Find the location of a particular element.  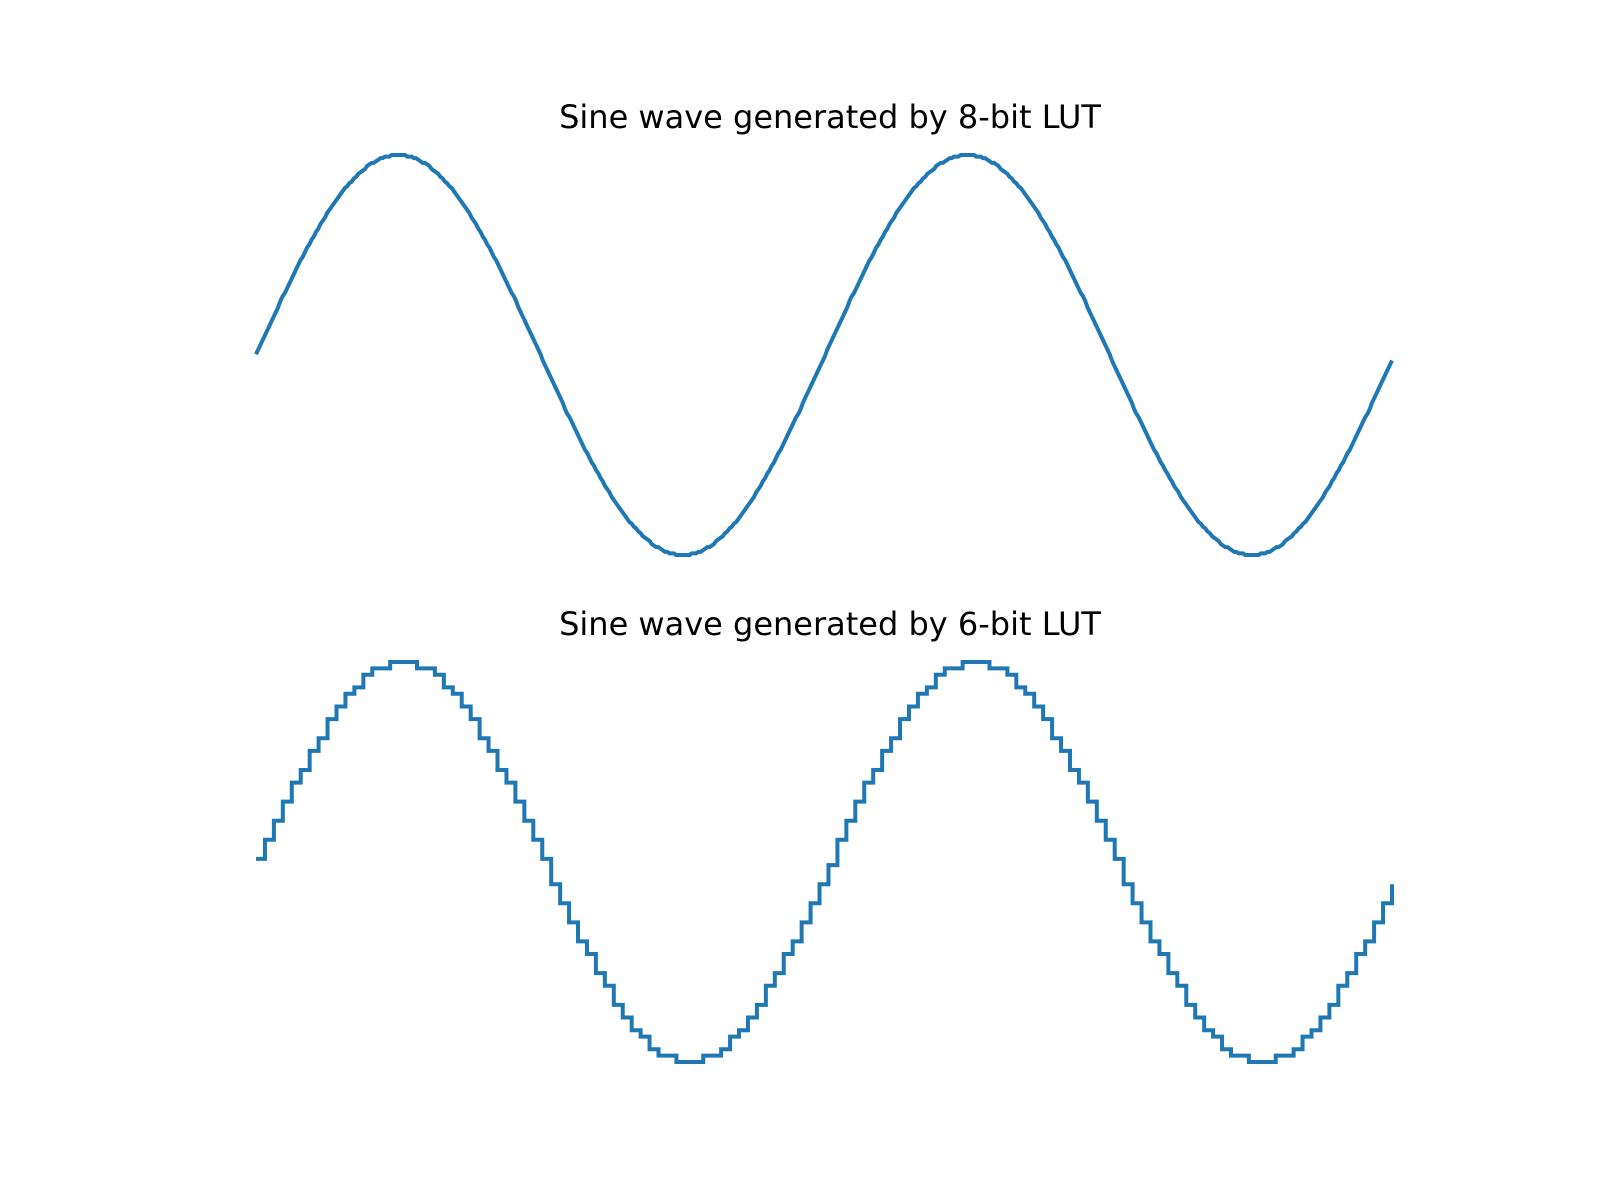

chart-title-6bit: Sine wave generated by 6-bit LUT is located at coordinates (830, 624).